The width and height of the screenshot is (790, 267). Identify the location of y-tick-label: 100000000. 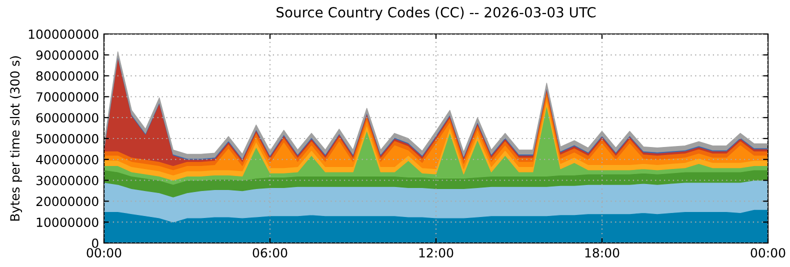
(63, 34).